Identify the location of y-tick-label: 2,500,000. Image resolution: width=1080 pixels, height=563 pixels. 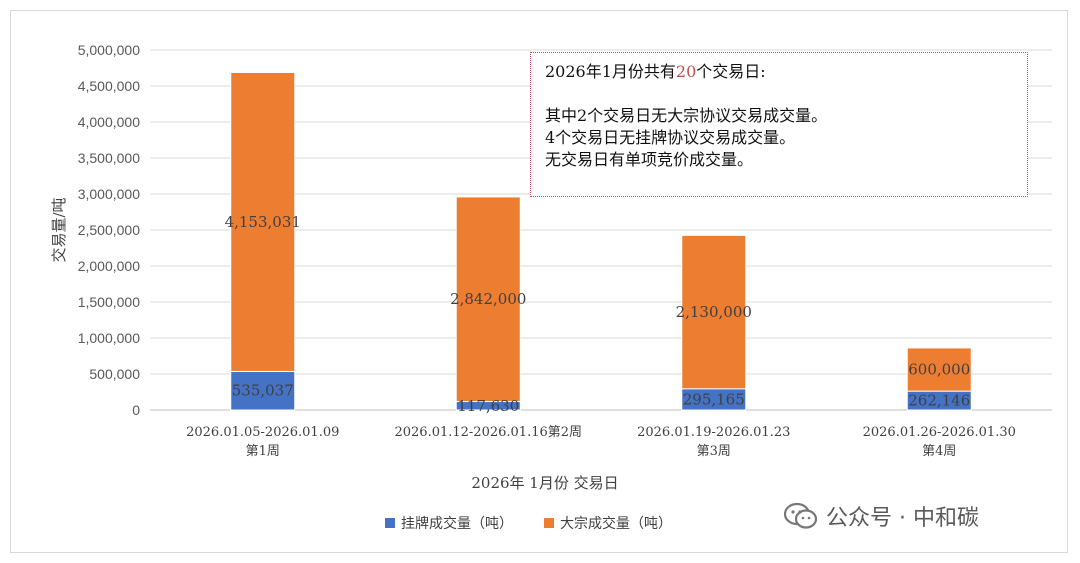
(109, 230).